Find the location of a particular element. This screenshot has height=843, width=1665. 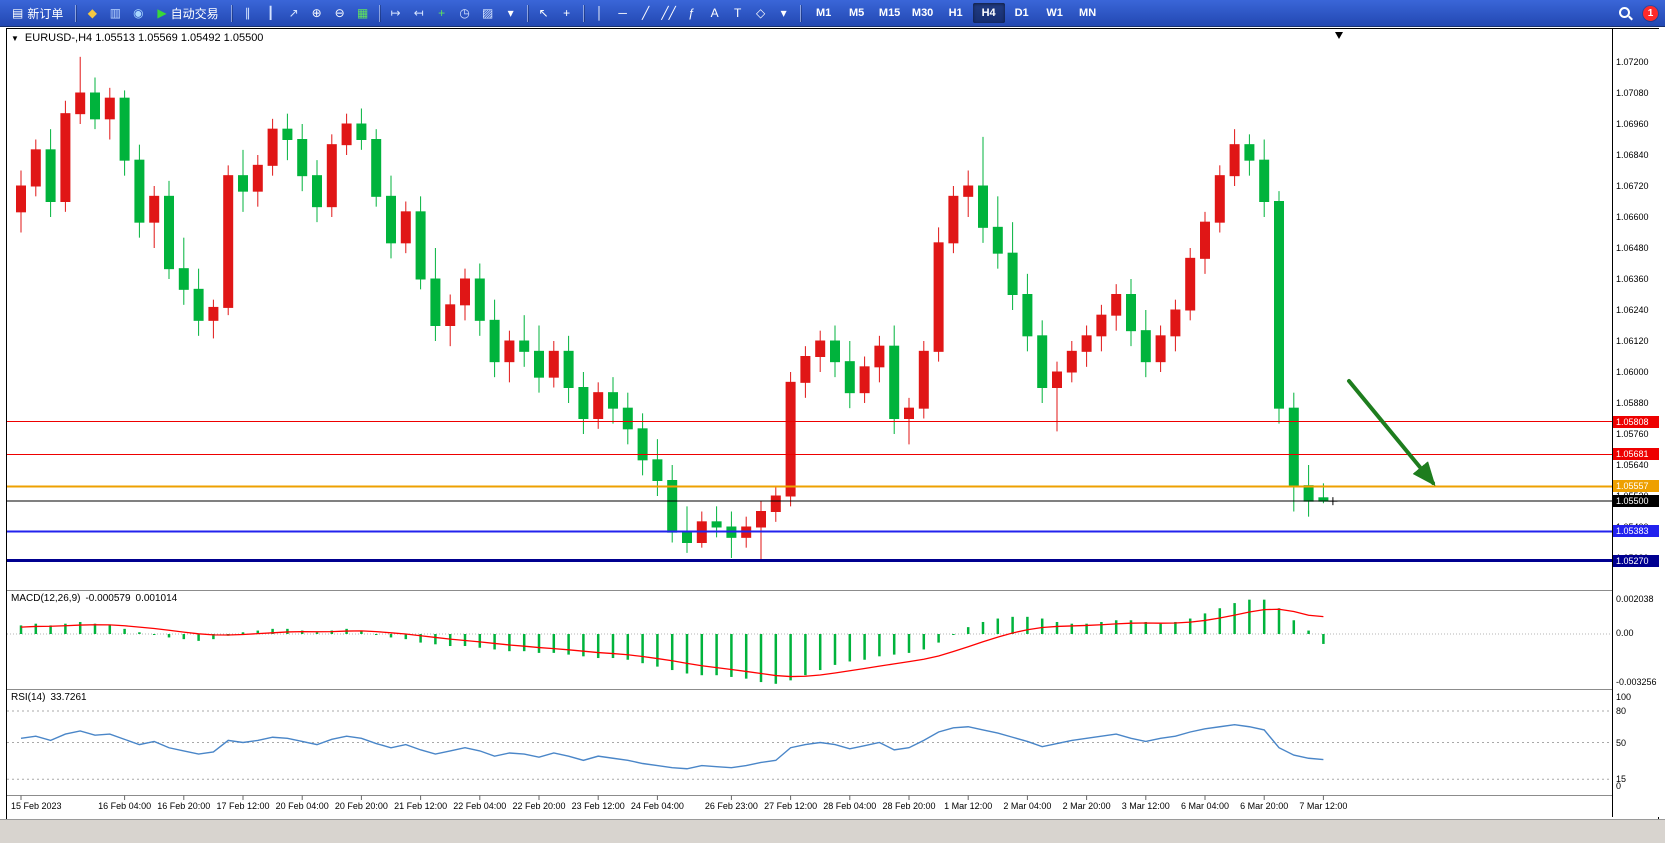

time-axis-label: 15 Feb 2023 is located at coordinates (36, 806).